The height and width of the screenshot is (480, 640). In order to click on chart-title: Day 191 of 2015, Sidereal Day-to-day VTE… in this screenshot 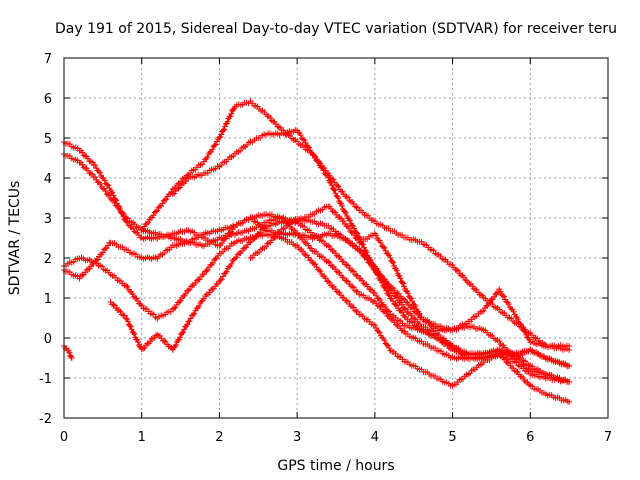, I will do `click(336, 29)`.